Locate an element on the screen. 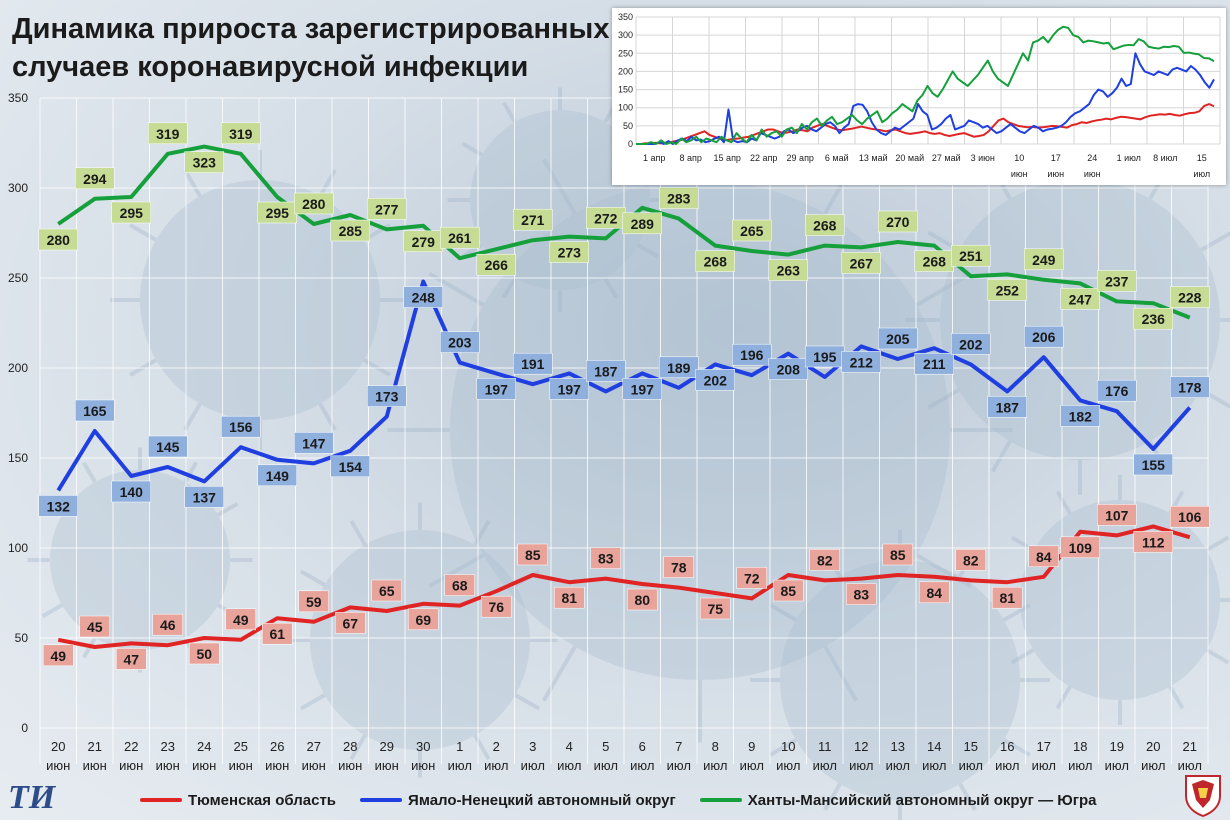 The height and width of the screenshot is (820, 1230). inset-x-tick-label: 1 июл is located at coordinates (1129, 158).